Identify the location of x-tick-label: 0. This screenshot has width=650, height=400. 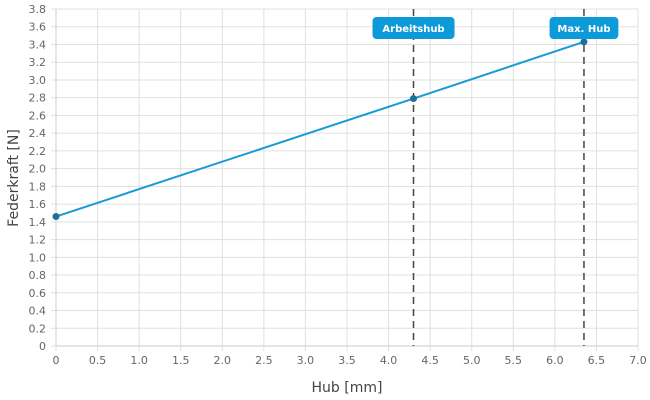
(56, 360).